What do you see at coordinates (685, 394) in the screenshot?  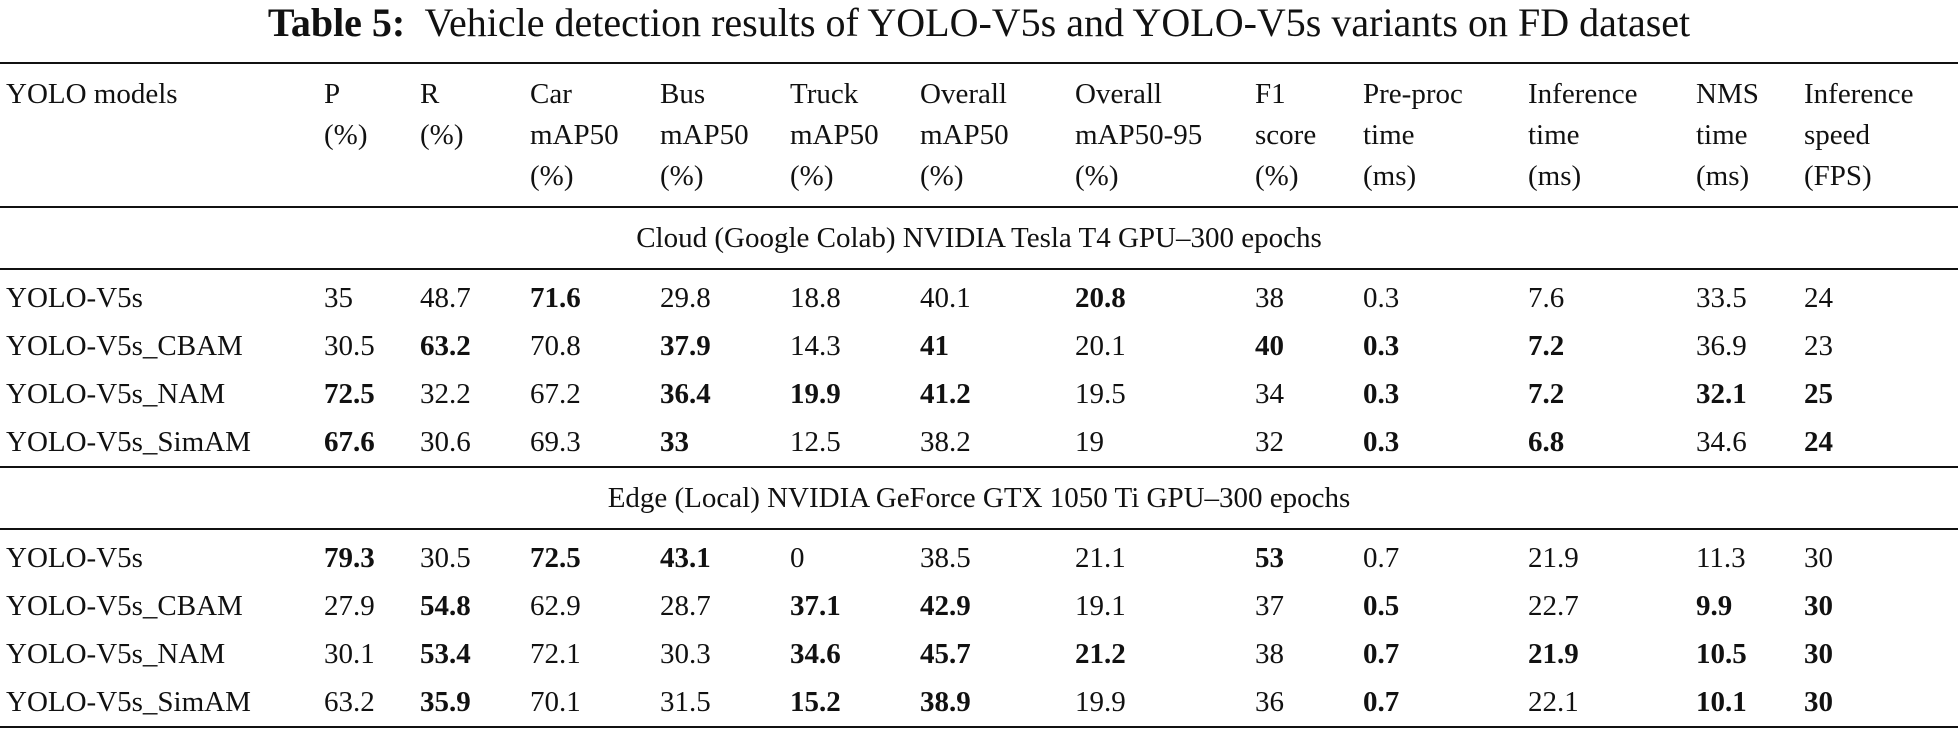 I see `table-cell: 36.4` at bounding box center [685, 394].